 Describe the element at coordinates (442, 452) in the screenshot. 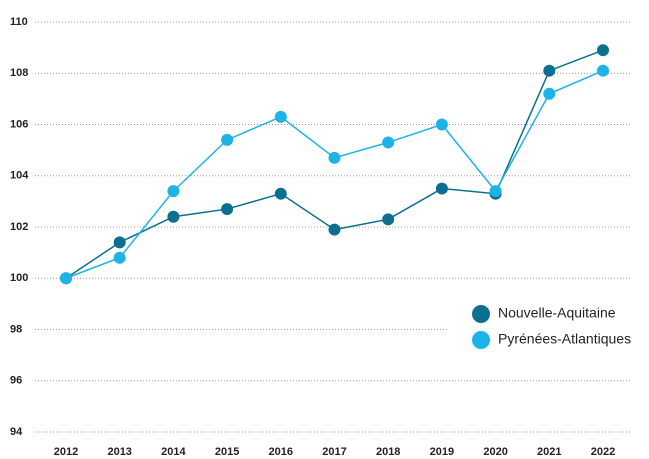

I see `x-tick-label: 2019` at that location.